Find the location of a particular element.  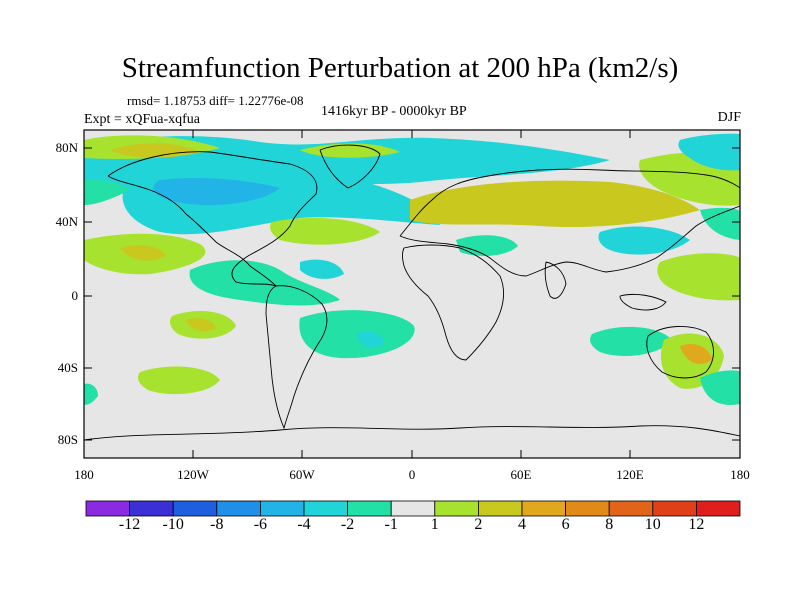

lon-label-180e: 180 is located at coordinates (740, 474).